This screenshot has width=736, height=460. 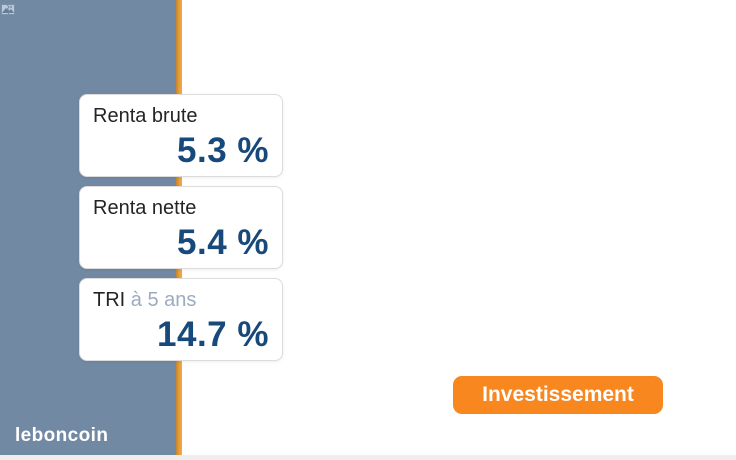 What do you see at coordinates (161, 300) in the screenshot?
I see `stat-label-suffix: à 5 ans` at bounding box center [161, 300].